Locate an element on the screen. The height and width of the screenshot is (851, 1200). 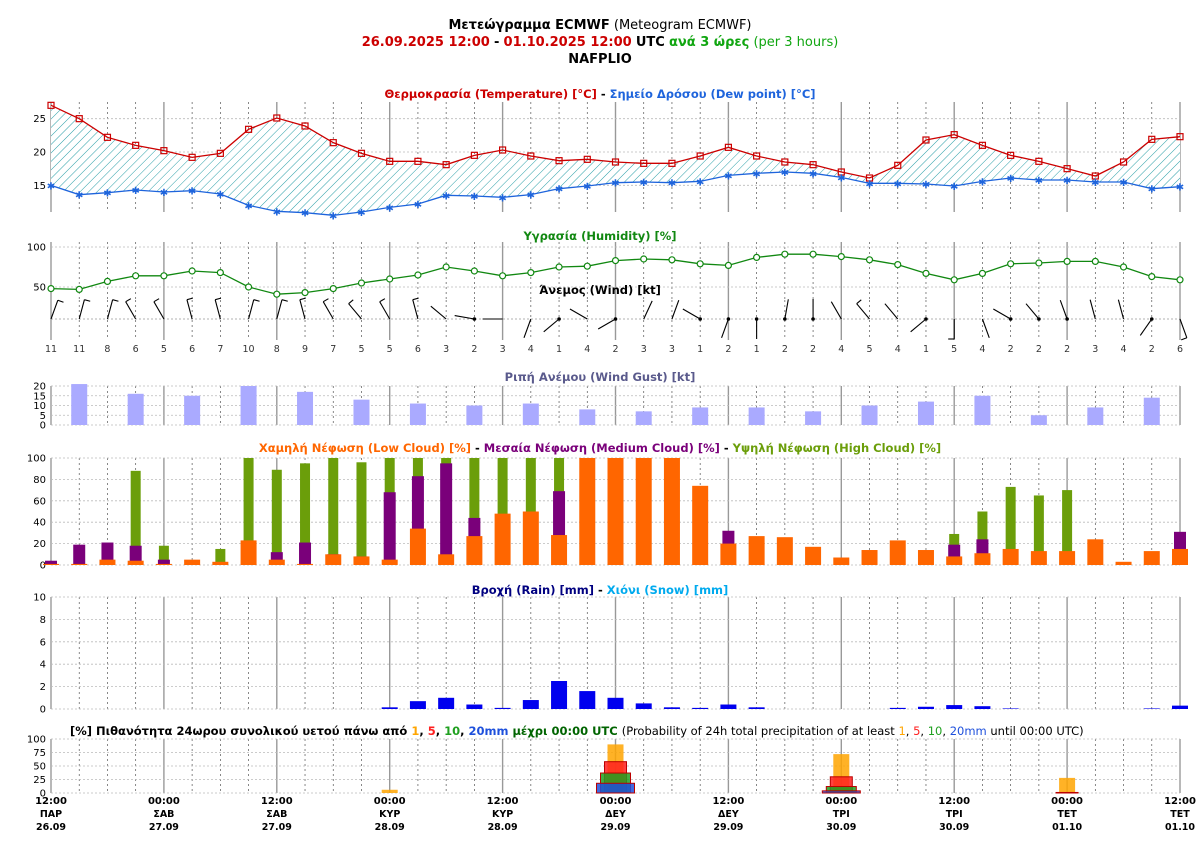
prob-ytick-label: 0 is located at coordinates (43, 794).